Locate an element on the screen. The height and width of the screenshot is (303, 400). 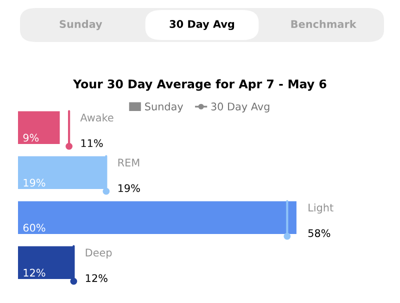
text: Benchmark is located at coordinates (324, 24).